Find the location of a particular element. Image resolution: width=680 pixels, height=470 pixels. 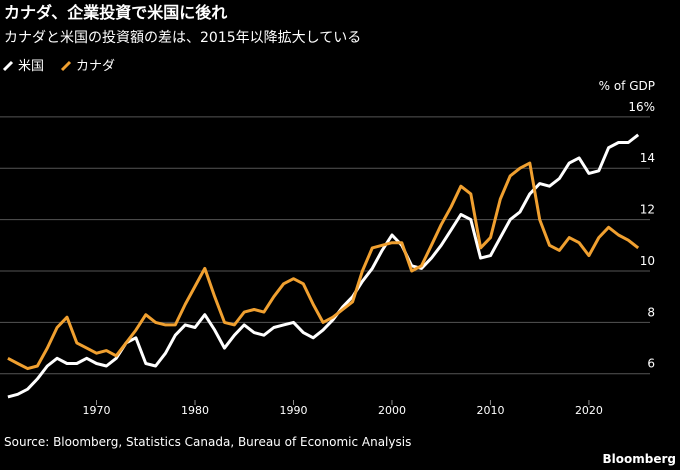

y-tick-label: 12 is located at coordinates (647, 210).